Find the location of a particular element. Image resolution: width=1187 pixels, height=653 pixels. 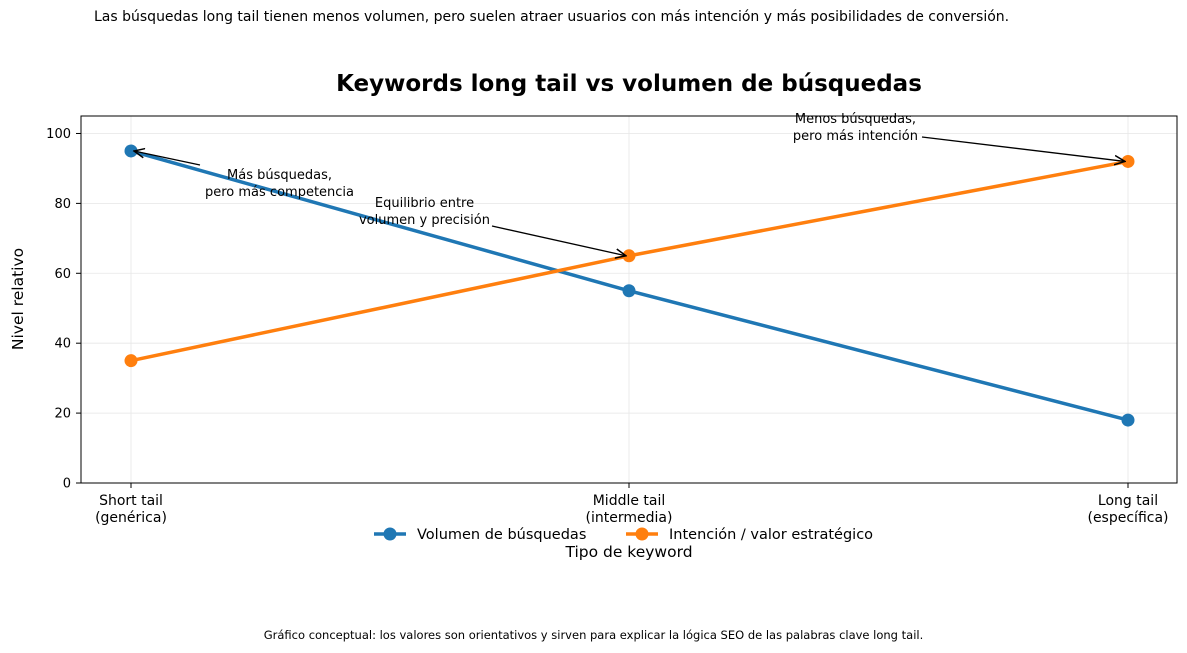

annotation: Más búsquedas, pero más competencia is located at coordinates (244, 175).